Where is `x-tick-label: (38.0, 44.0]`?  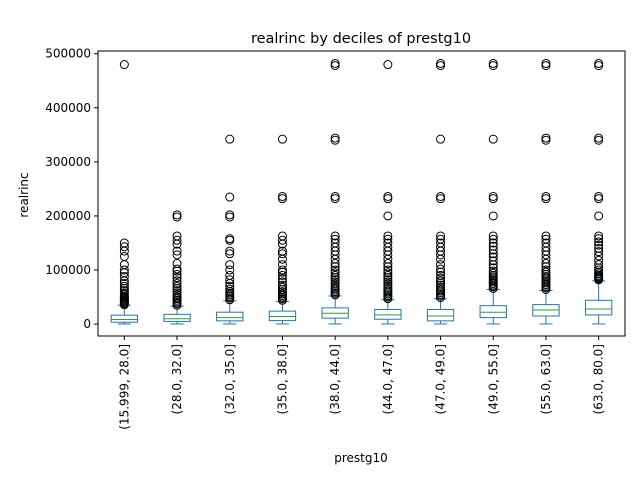 x-tick-label: (38.0, 44.0] is located at coordinates (335, 379).